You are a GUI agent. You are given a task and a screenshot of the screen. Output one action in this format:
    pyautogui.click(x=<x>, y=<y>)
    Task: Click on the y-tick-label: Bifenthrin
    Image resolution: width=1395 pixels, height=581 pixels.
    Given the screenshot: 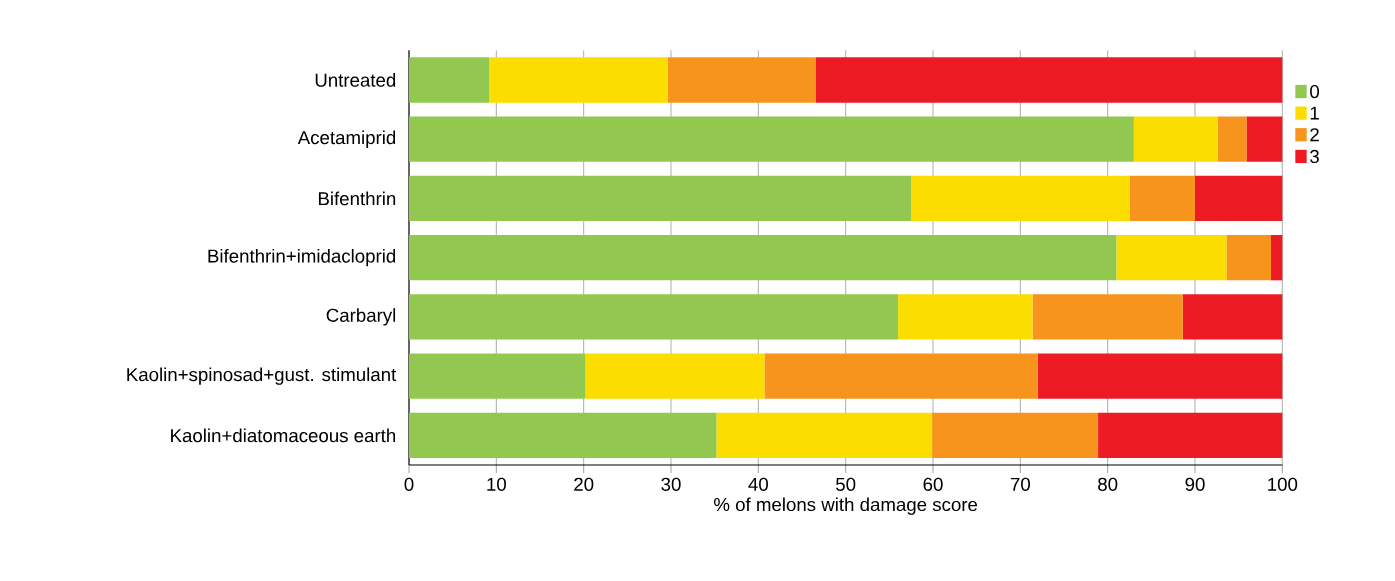 What is the action you would take?
    pyautogui.click(x=357, y=198)
    